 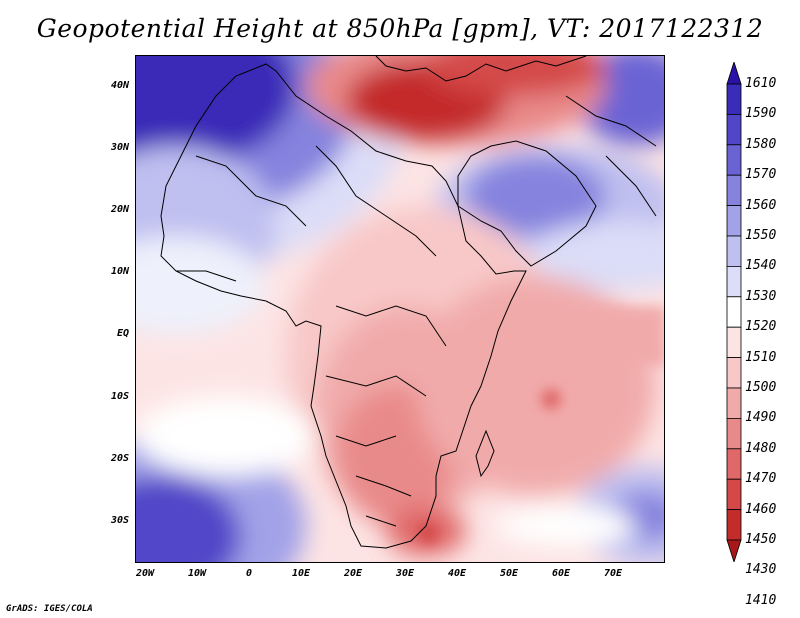 I want to click on colorbar-label: 1590, so click(x=761, y=114).